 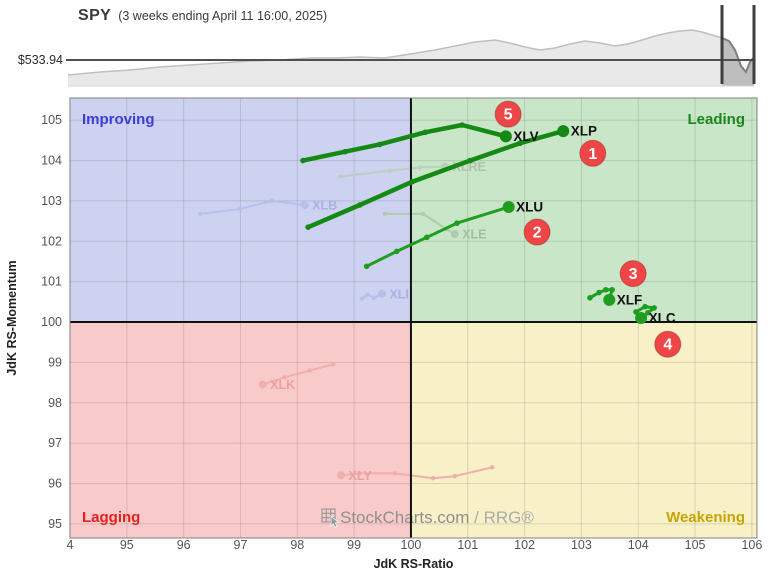 I want to click on ticker-label-XLU: XLU, so click(x=529, y=206).